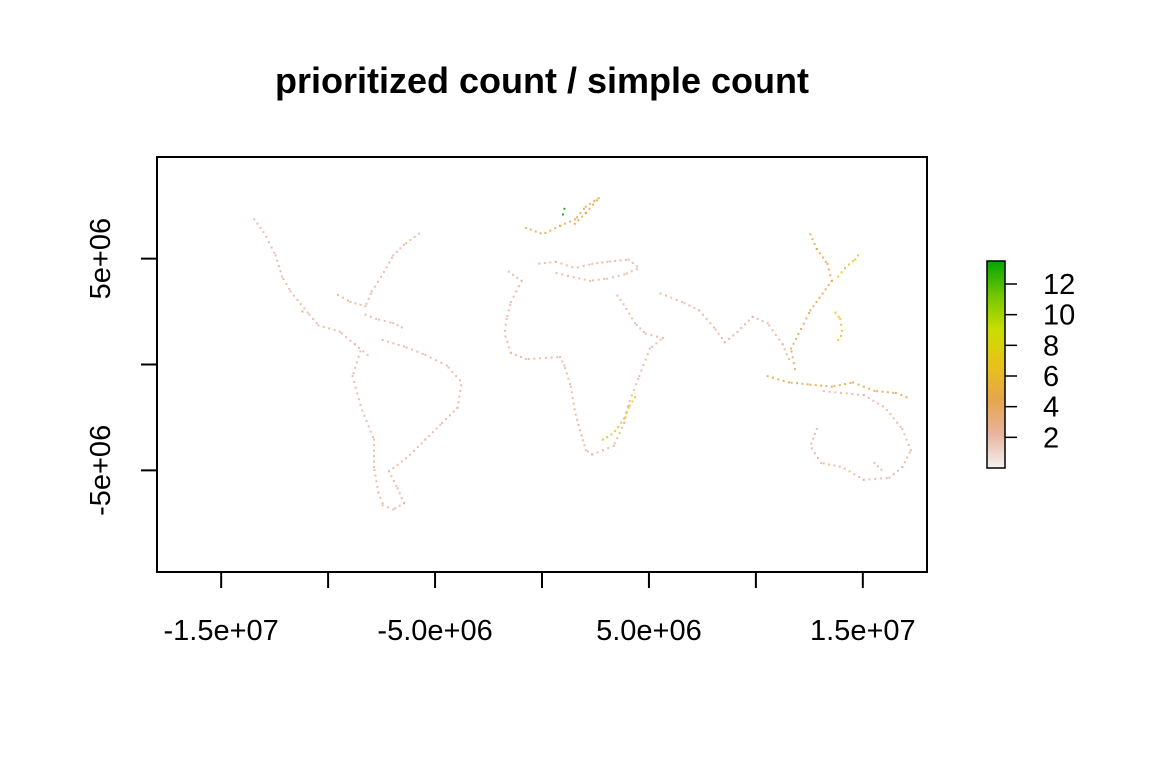 The image size is (1152, 768). What do you see at coordinates (101, 470) in the screenshot?
I see `y-tick-label: -5e+06` at bounding box center [101, 470].